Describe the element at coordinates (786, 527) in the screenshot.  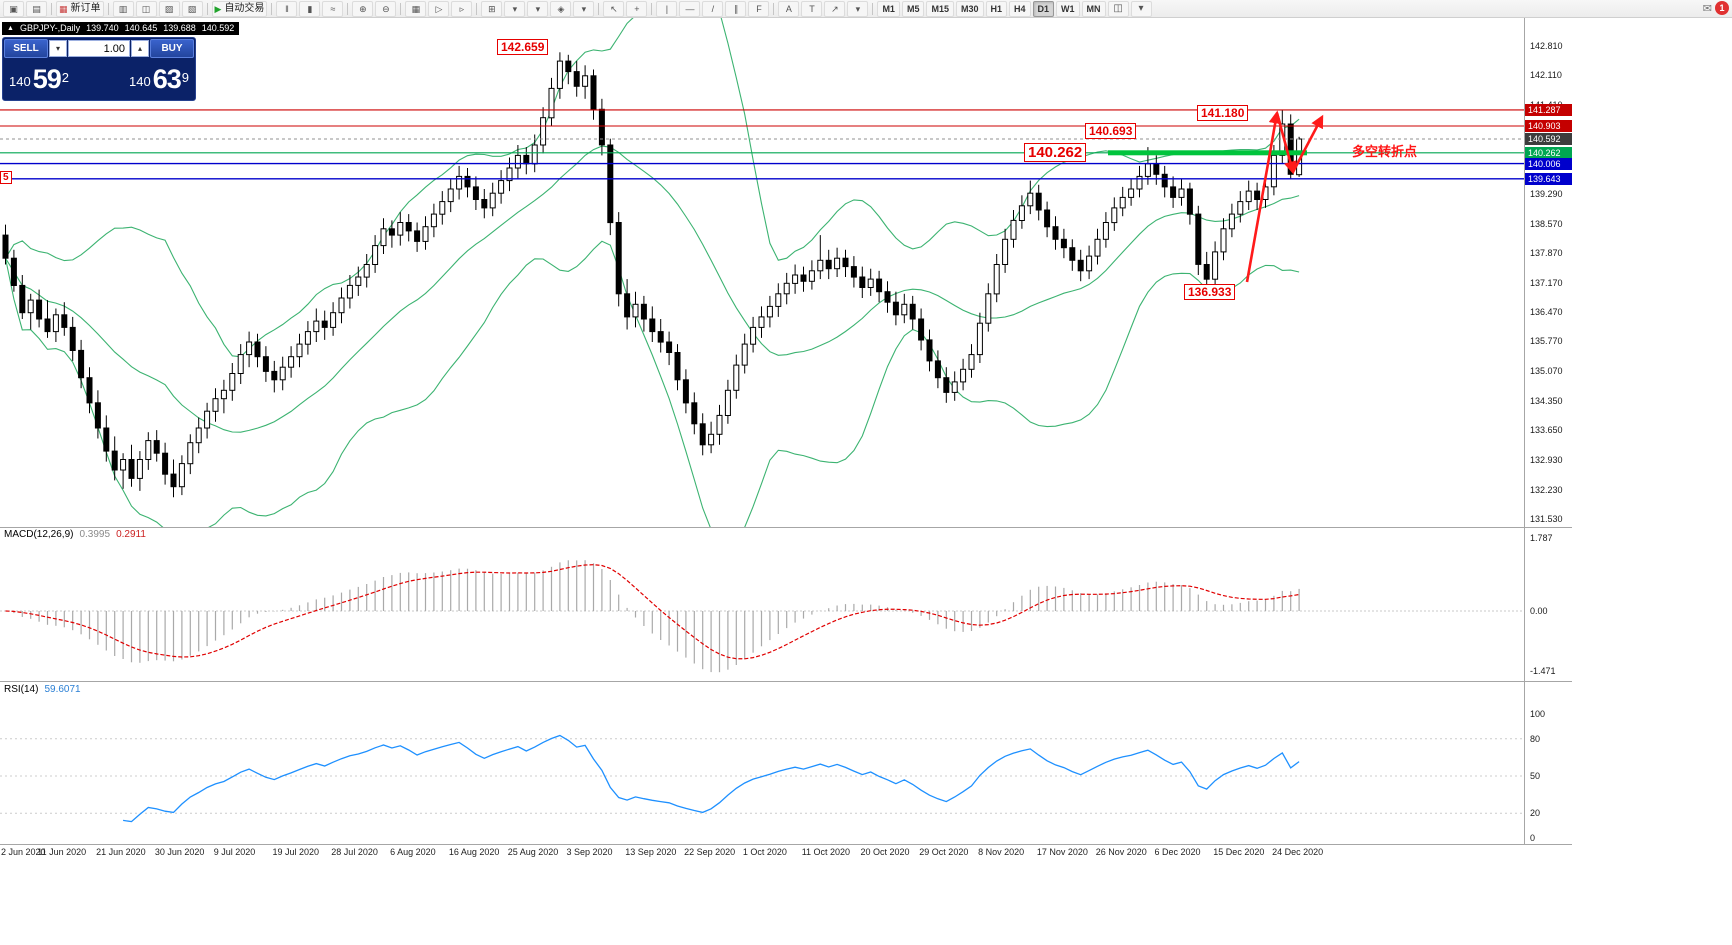
I see `pane-separator-macd` at that location.